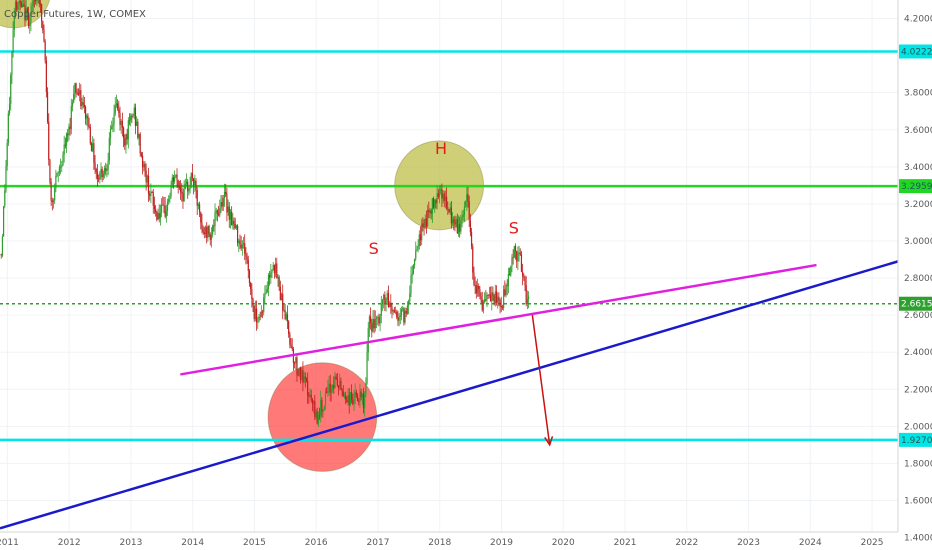  What do you see at coordinates (915, 245) in the screenshot?
I see `badge-layer: 4.0222 3.2959 2.6615 1.9270` at bounding box center [915, 245].